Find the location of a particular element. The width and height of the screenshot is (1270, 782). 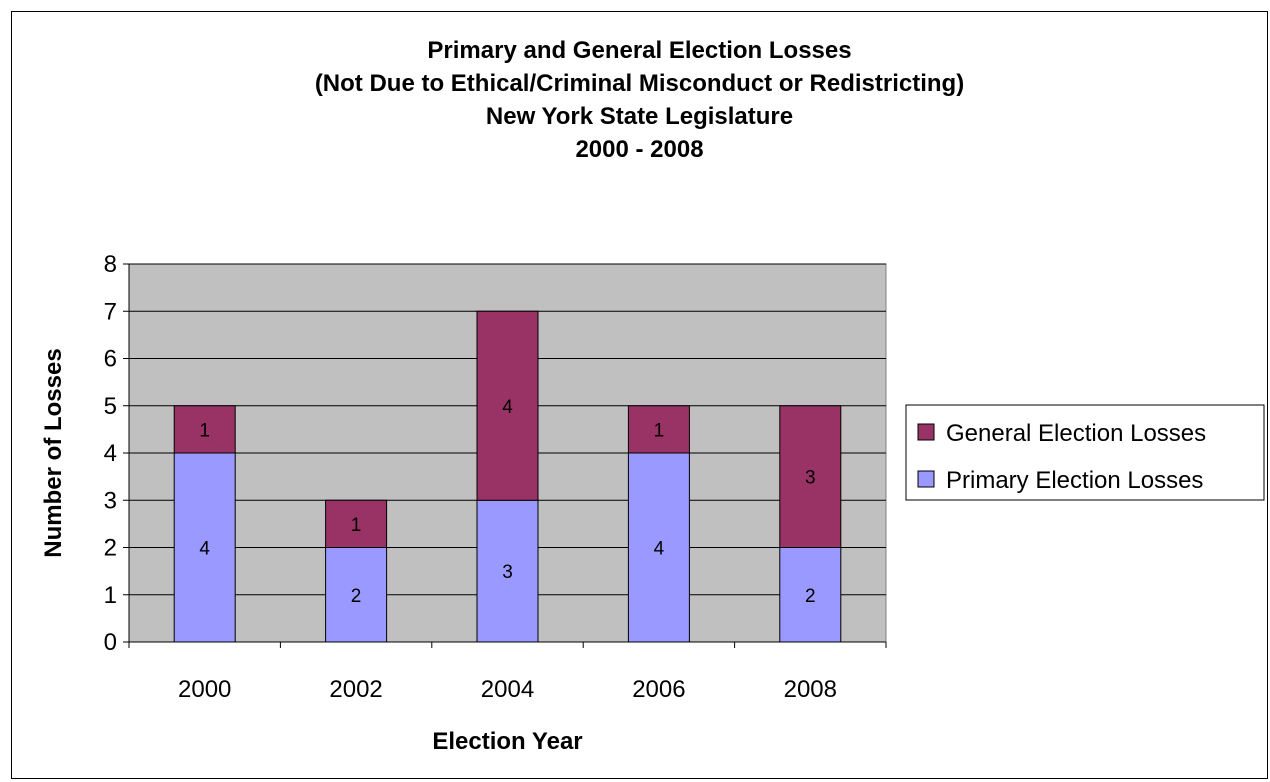

legend-box is located at coordinates (1085, 452).